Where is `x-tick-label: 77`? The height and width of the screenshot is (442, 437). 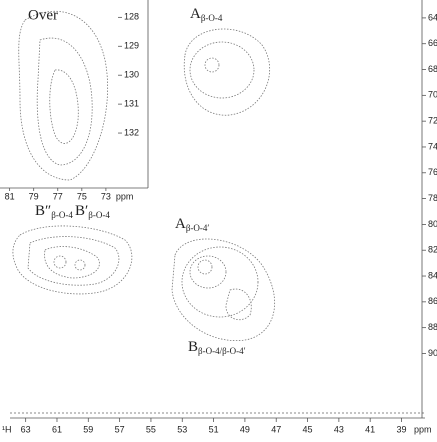 x-tick-label: 77 is located at coordinates (58, 196).